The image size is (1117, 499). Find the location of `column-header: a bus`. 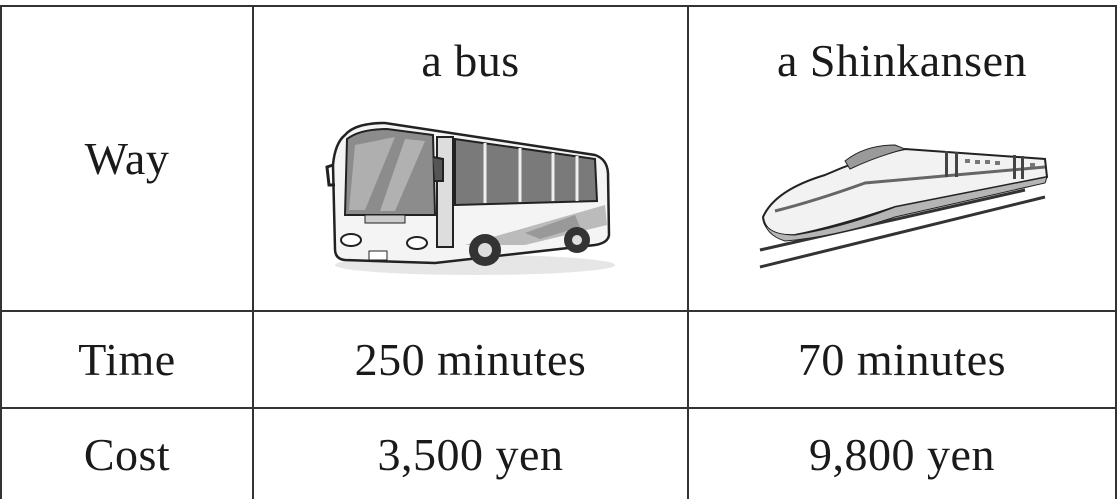

column-header: a bus is located at coordinates (470, 60).